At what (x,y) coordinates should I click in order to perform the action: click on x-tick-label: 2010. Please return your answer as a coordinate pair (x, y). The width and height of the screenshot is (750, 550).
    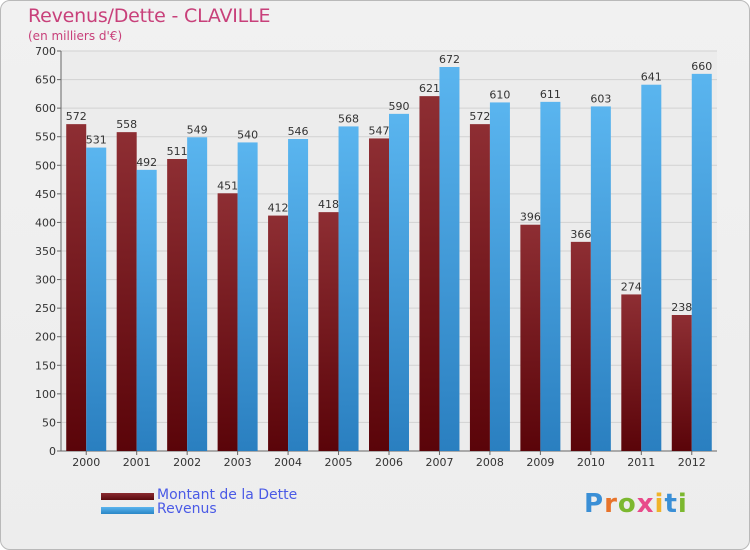
    Looking at the image, I should click on (591, 462).